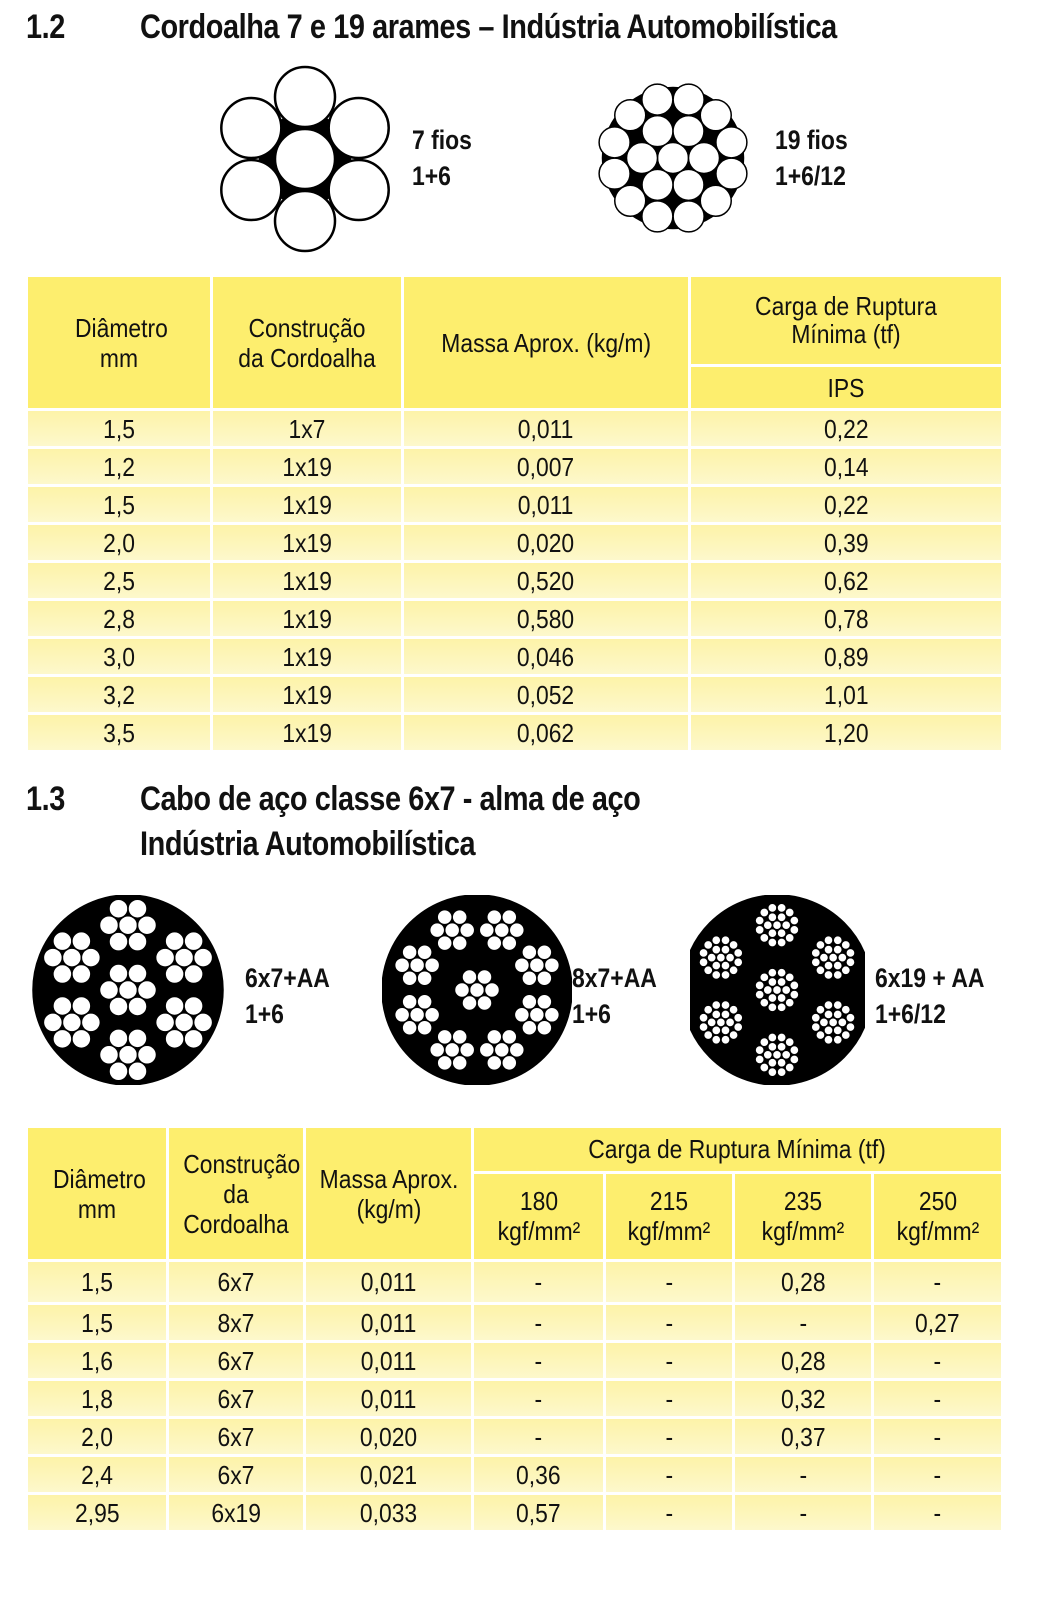 This screenshot has height=1604, width=1054. What do you see at coordinates (390, 799) in the screenshot?
I see `section-title: Cabo de aço classe 6x7 - alma de aço` at bounding box center [390, 799].